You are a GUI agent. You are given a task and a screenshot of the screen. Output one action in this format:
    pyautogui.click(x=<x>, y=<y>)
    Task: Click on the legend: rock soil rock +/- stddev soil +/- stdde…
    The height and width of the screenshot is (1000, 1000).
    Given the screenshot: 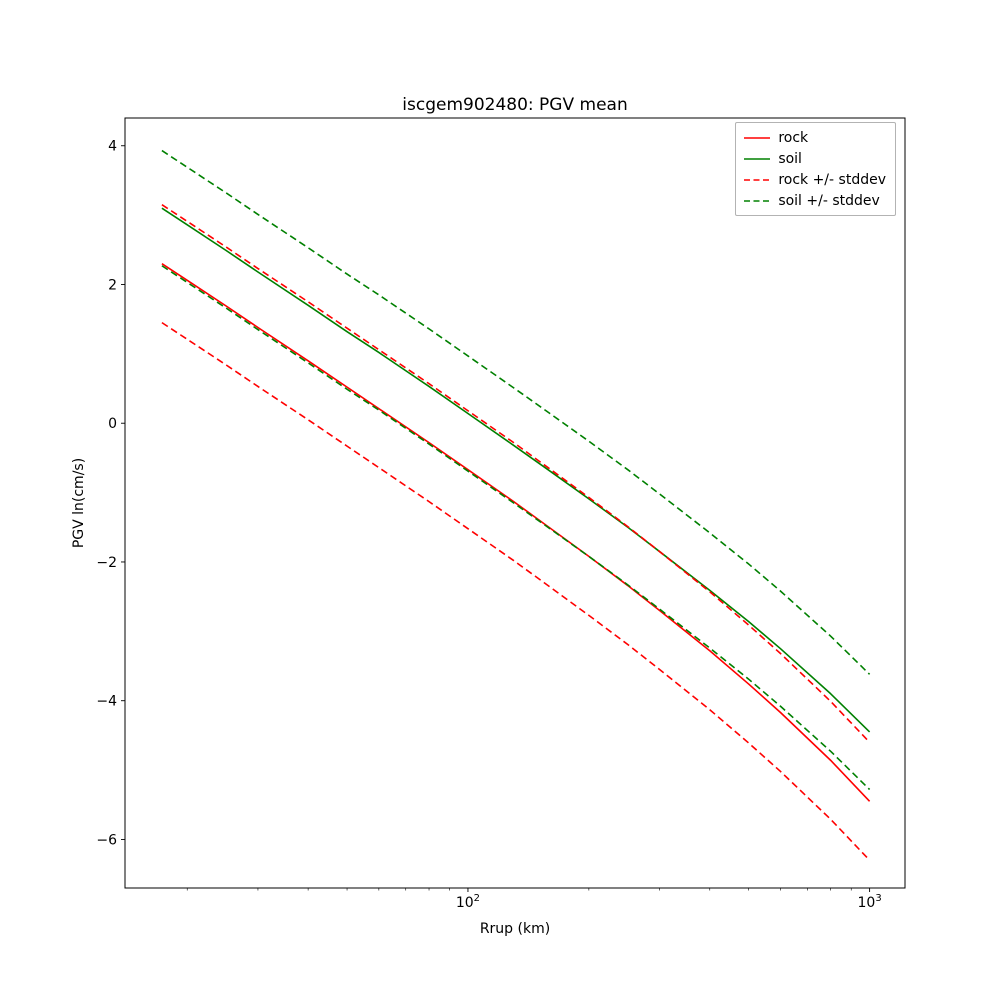 What is the action you would take?
    pyautogui.click(x=815, y=169)
    